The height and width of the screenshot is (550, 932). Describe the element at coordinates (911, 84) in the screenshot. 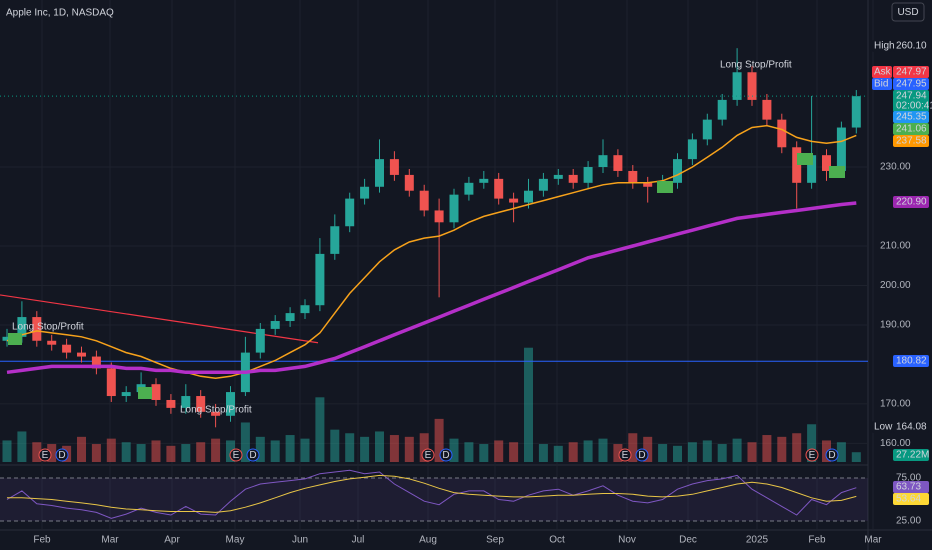

I see `price-badge-label: 247.95` at that location.